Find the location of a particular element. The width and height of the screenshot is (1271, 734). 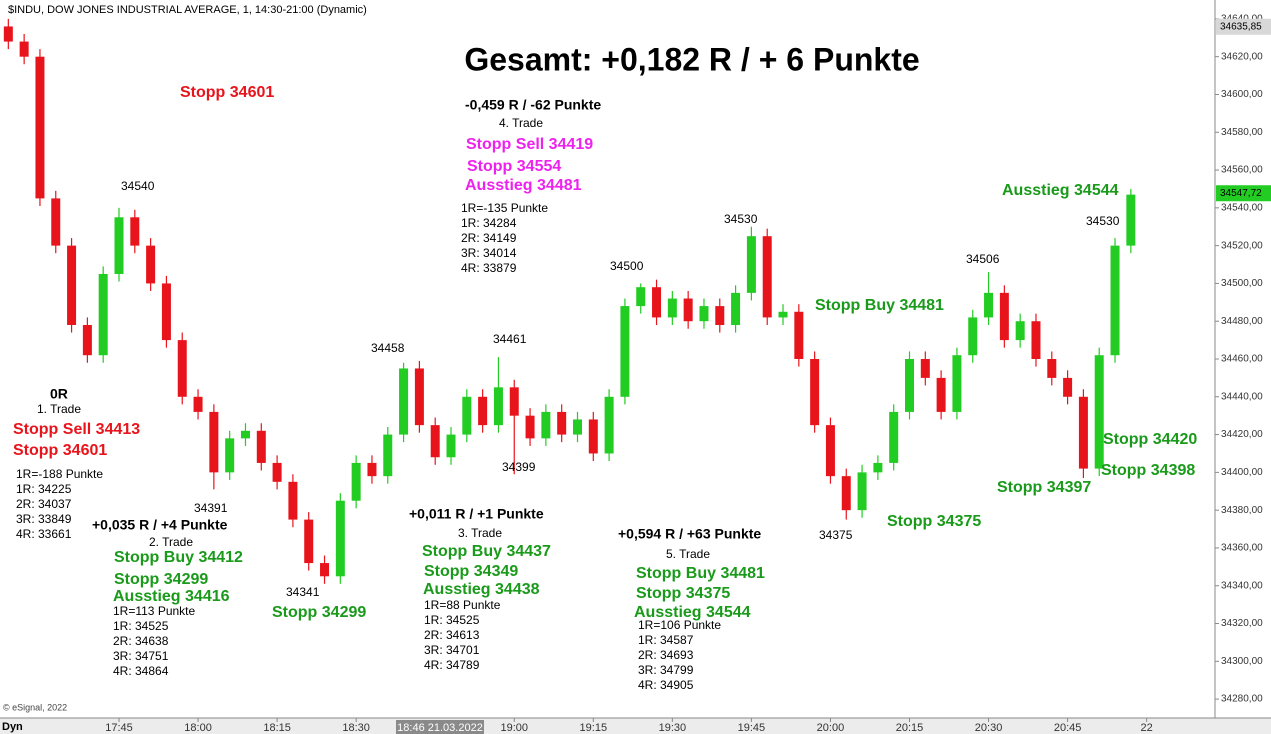

annotation: 1R=106 Punkte is located at coordinates (679, 625).